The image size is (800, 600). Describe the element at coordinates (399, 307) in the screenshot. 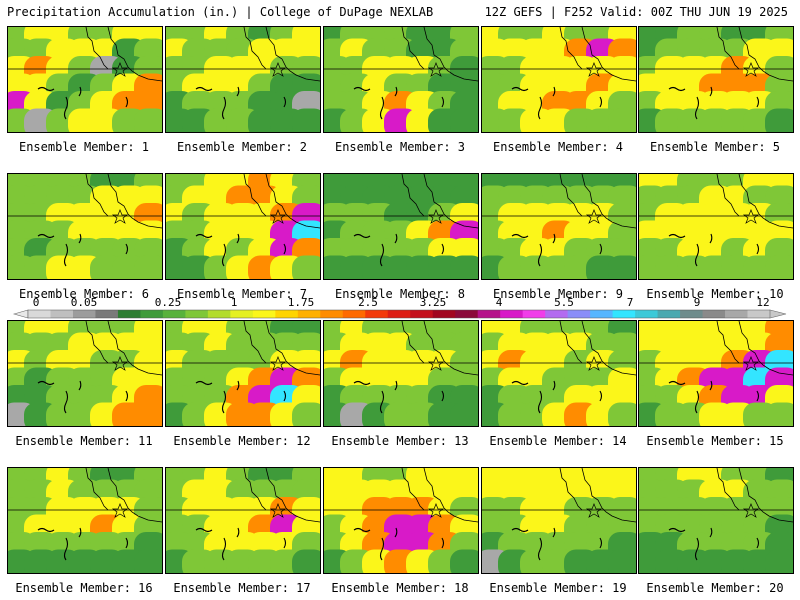

I see `precipitation-colorbar: 0 0.05 0.25 1 1.75 2.5 3.25 4 5.5 7 9 12` at that location.